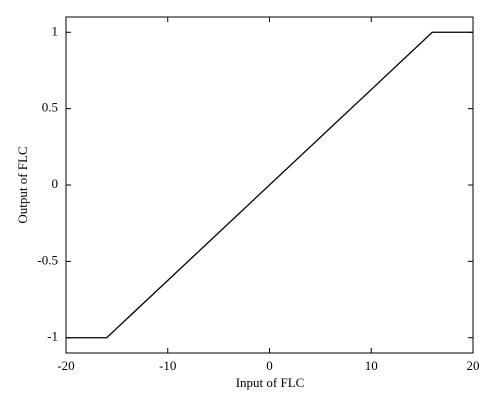 Image resolution: width=500 pixels, height=415 pixels. I want to click on x-axis-label: Input of FLC, so click(270, 382).